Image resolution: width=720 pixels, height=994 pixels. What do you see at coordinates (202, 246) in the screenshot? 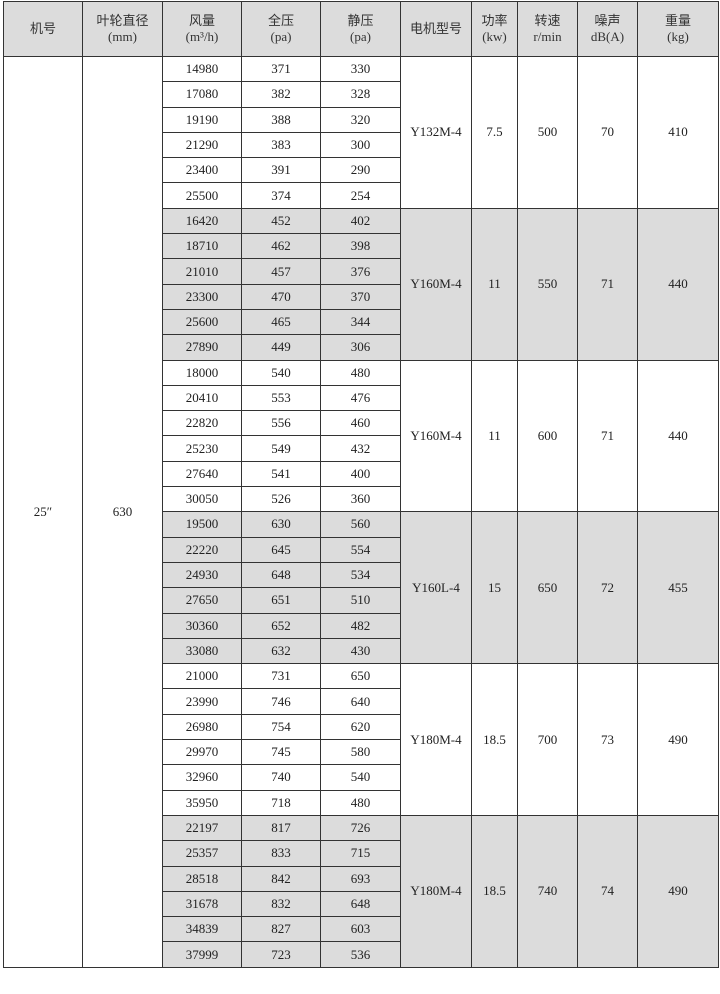
I see `airflow-cell: 18710` at bounding box center [202, 246].